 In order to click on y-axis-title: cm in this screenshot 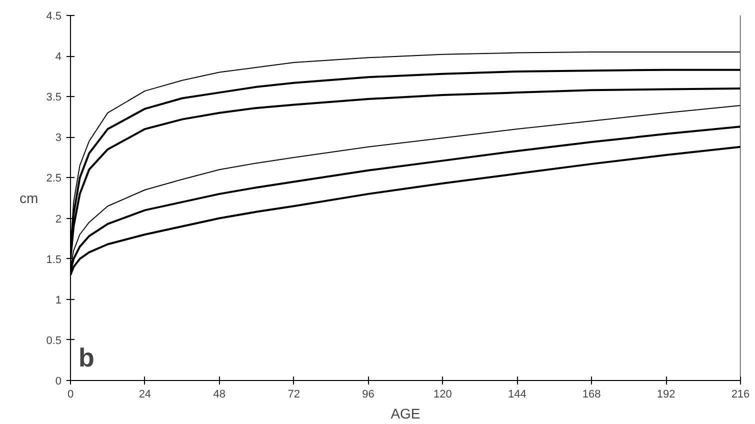, I will do `click(29, 198)`.